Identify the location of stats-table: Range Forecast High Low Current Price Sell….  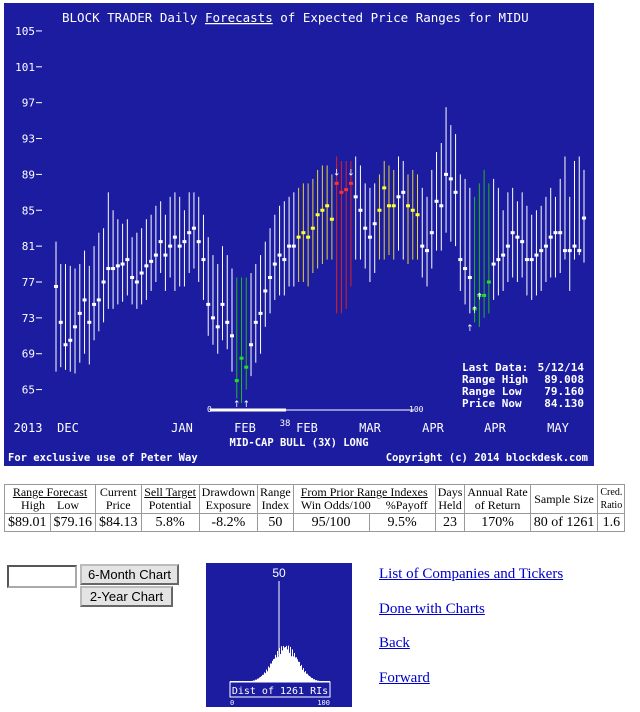
(315, 508).